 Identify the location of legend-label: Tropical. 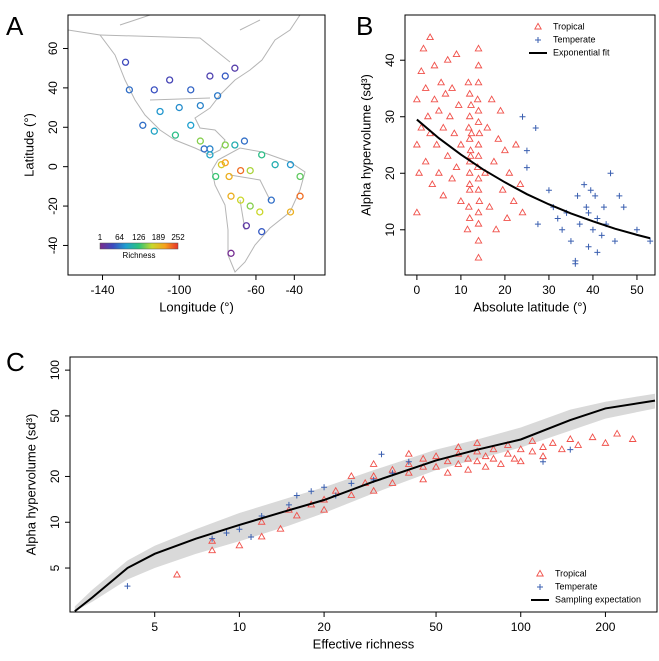
(571, 573).